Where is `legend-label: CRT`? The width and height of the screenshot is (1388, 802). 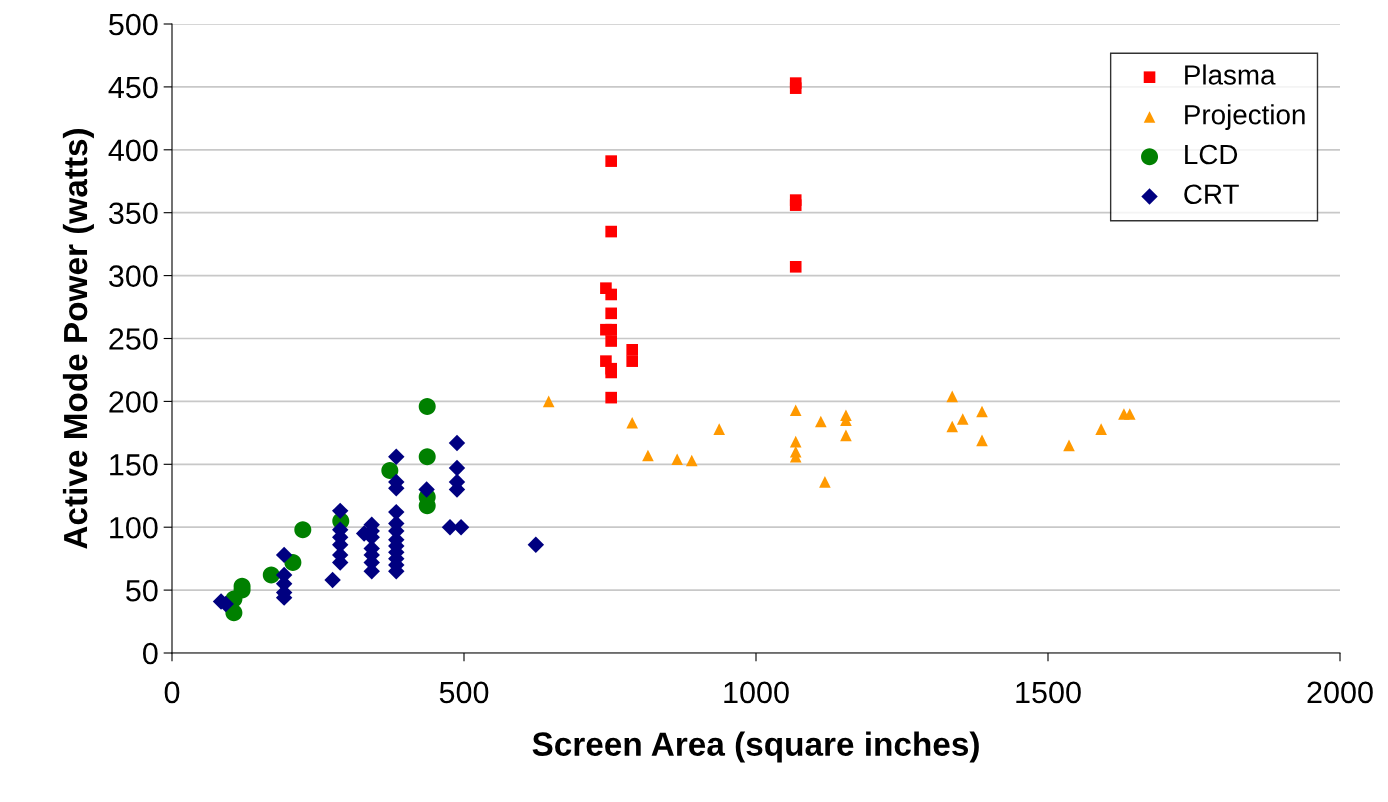
legend-label: CRT is located at coordinates (1211, 194).